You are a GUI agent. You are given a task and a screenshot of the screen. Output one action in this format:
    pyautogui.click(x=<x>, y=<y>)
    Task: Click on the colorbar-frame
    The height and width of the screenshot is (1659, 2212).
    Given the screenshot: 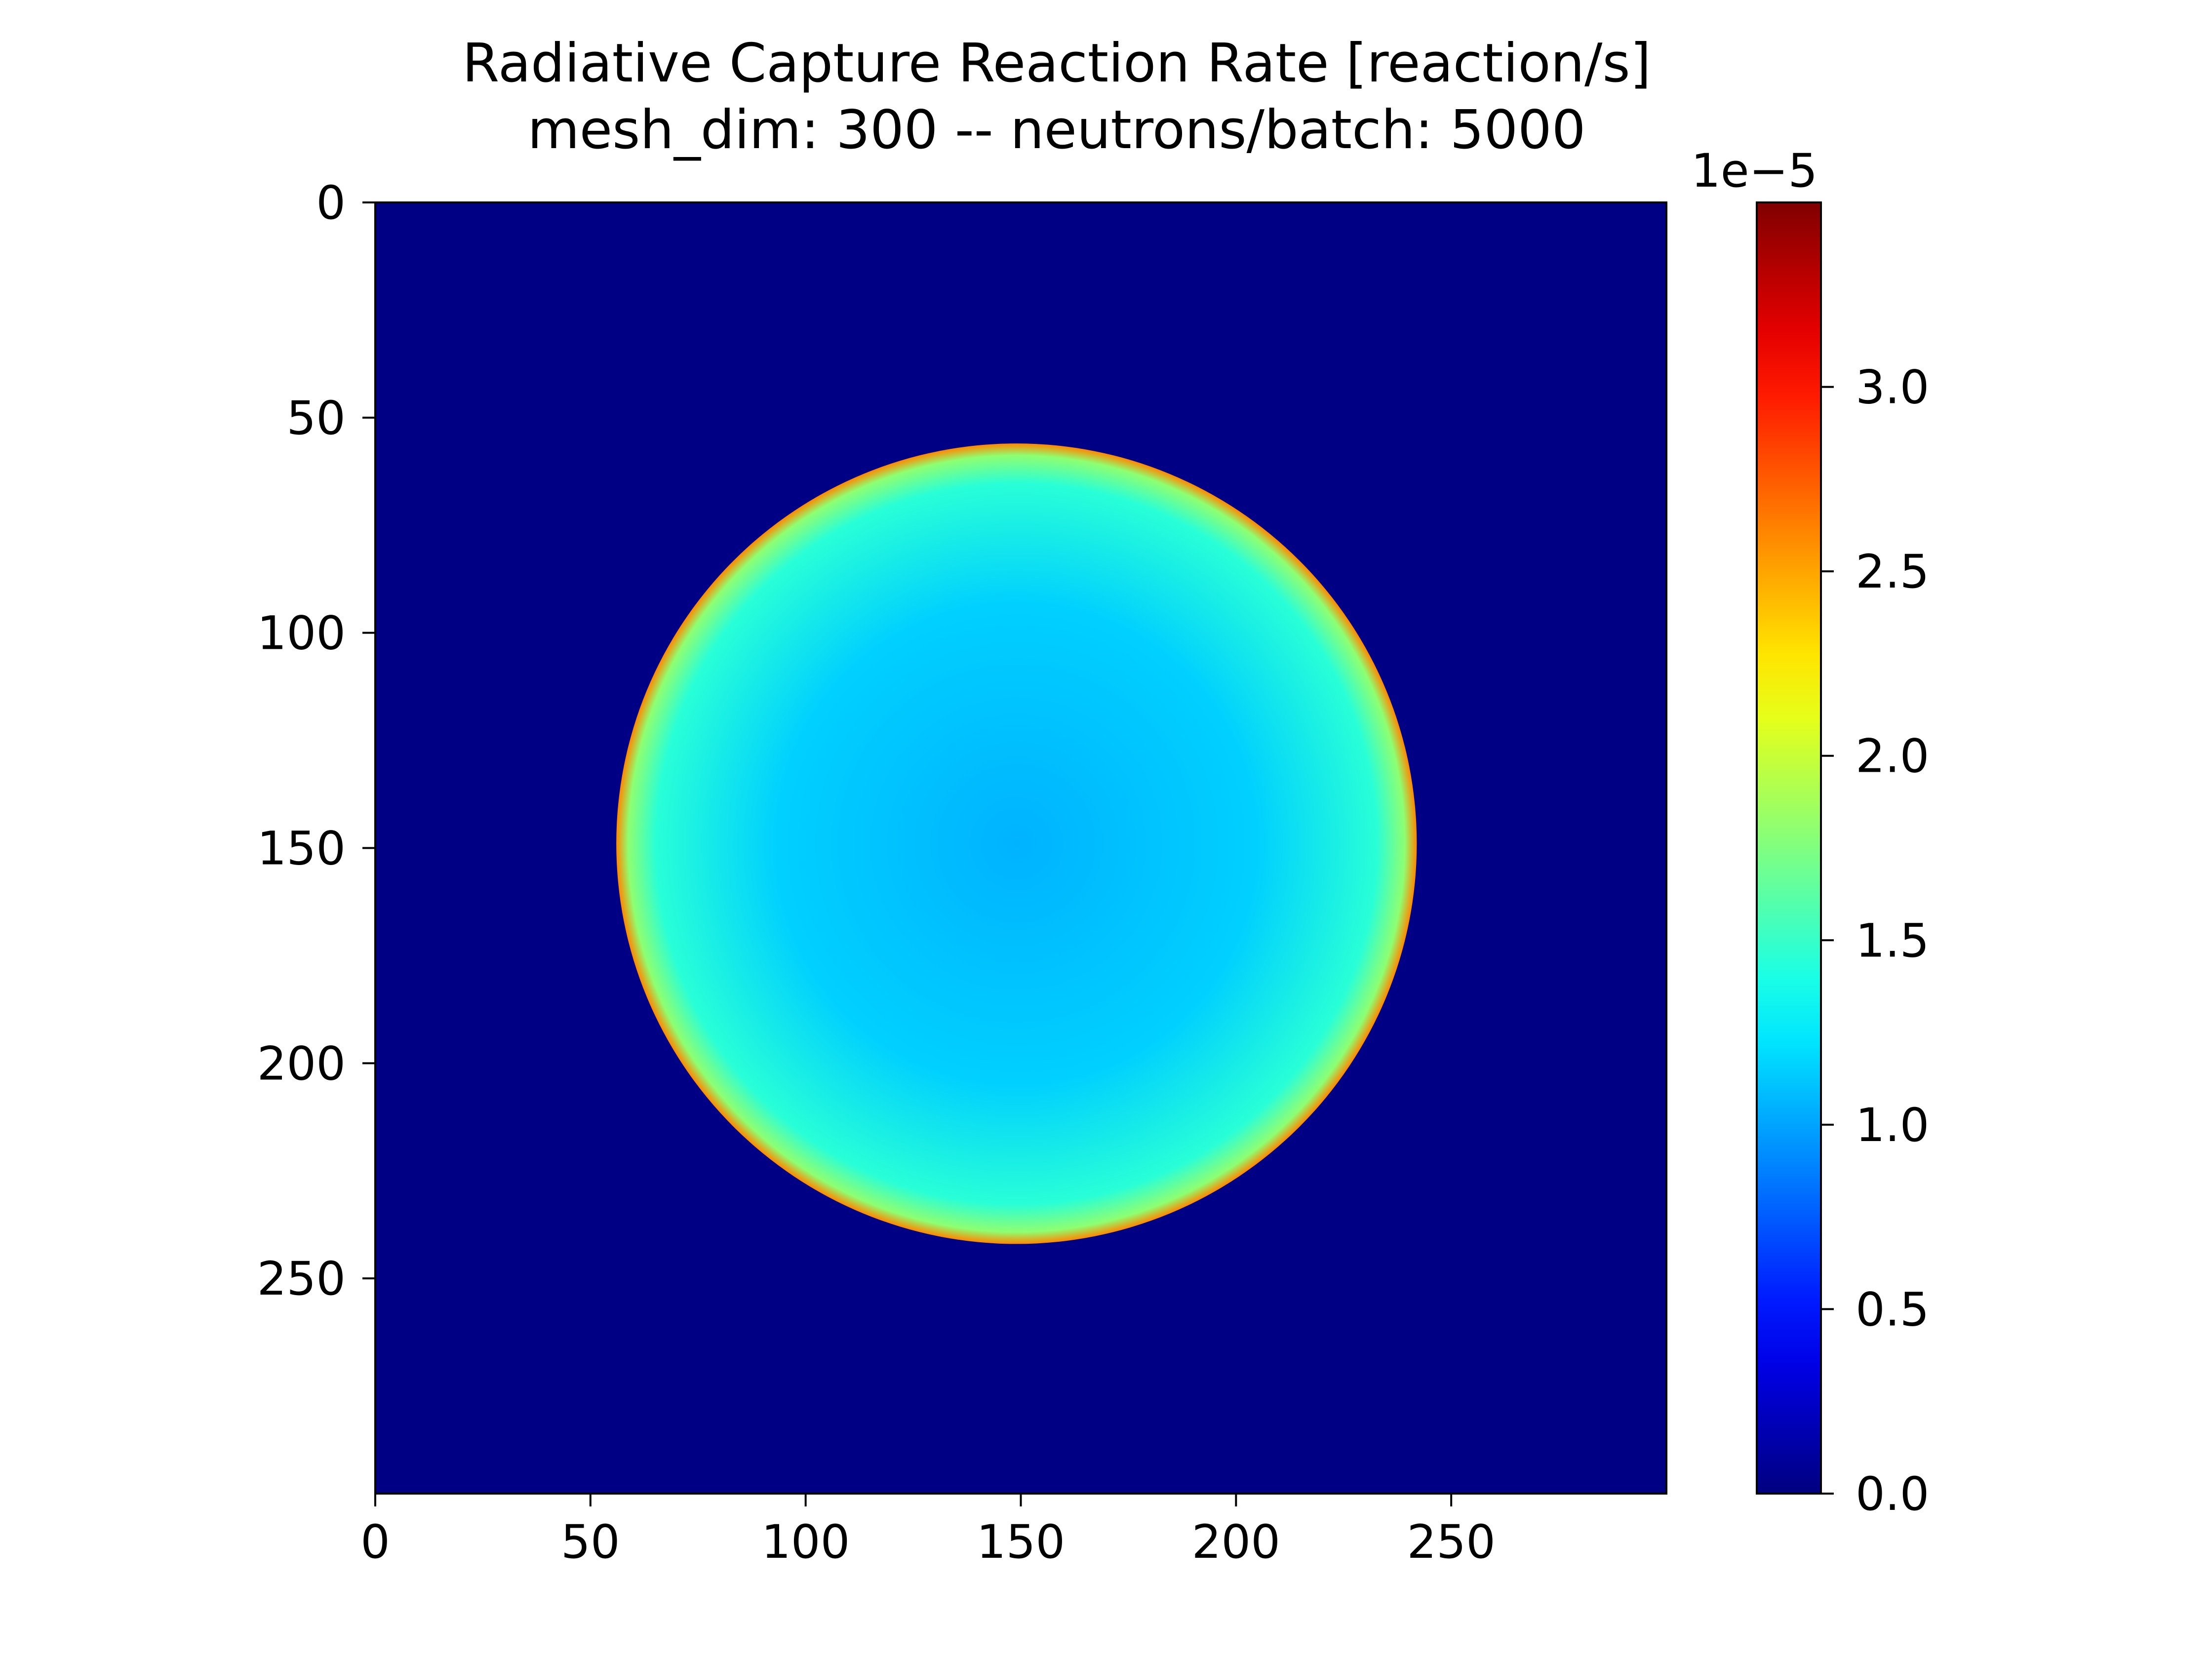 What is the action you would take?
    pyautogui.click(x=1789, y=848)
    